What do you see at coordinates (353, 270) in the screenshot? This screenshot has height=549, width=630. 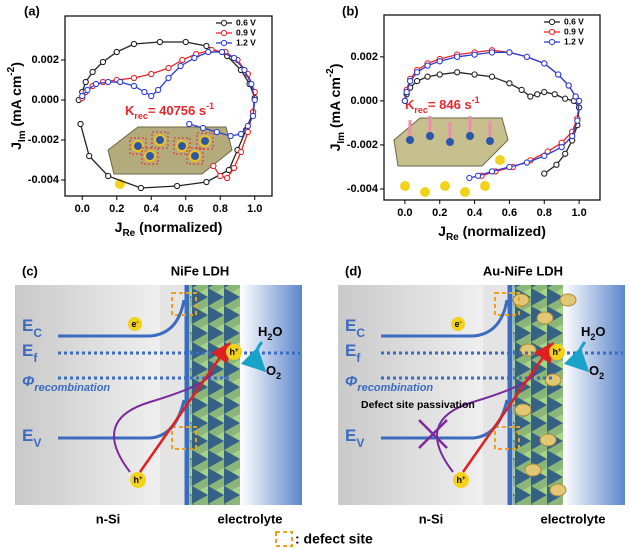 I see `panel-label: (d)` at bounding box center [353, 270].